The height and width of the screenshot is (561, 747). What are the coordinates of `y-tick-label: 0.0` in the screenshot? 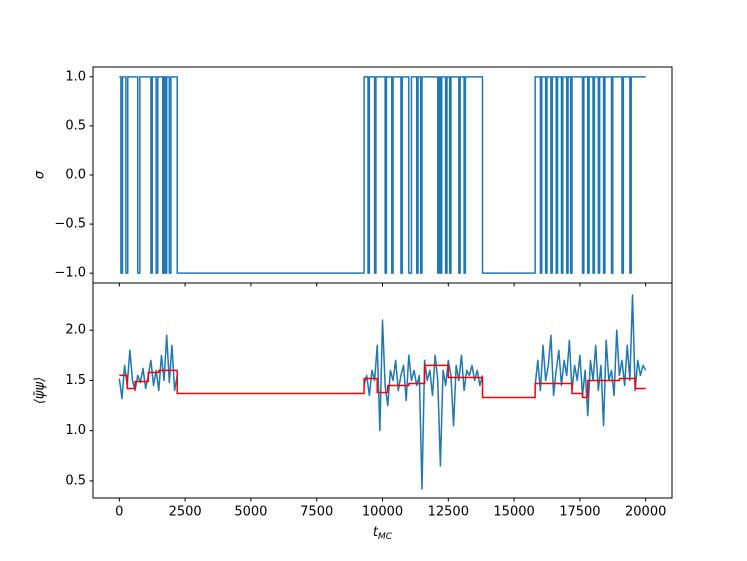 It's located at (75, 175).